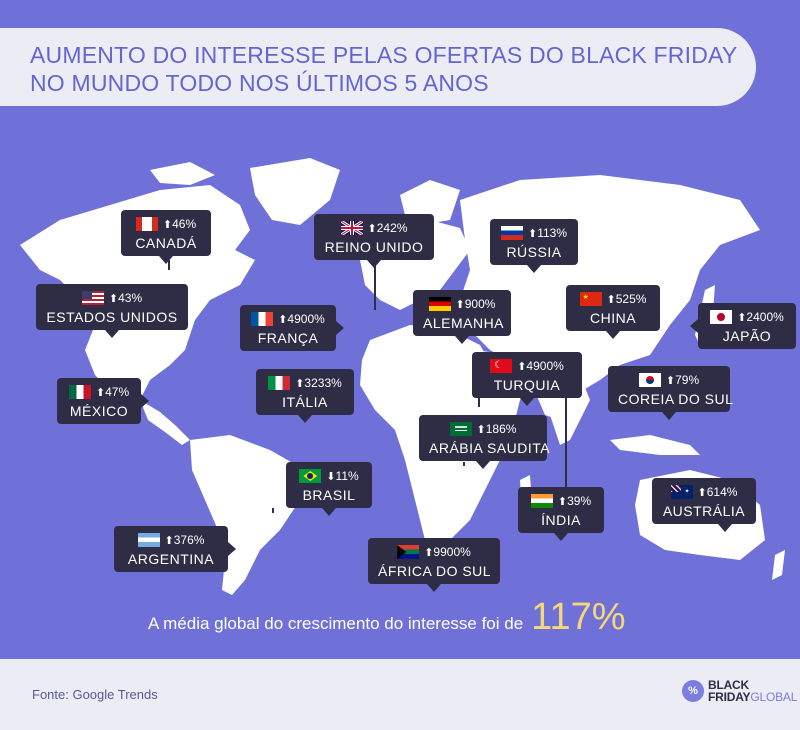 The width and height of the screenshot is (800, 730). I want to click on turquia-stem, so click(479, 401).